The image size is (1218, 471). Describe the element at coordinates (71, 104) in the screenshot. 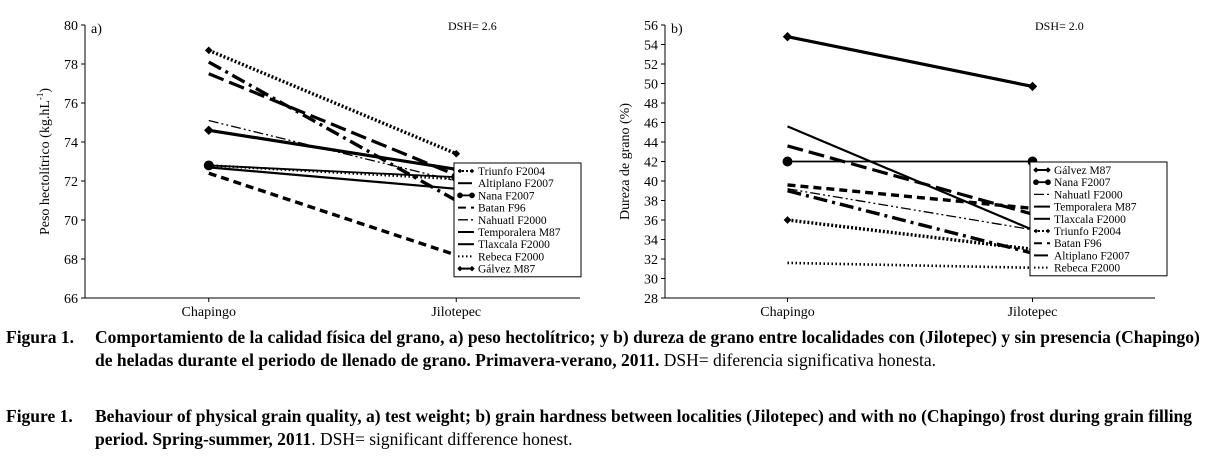

I see `panel-a-y-tick-label: 76` at that location.